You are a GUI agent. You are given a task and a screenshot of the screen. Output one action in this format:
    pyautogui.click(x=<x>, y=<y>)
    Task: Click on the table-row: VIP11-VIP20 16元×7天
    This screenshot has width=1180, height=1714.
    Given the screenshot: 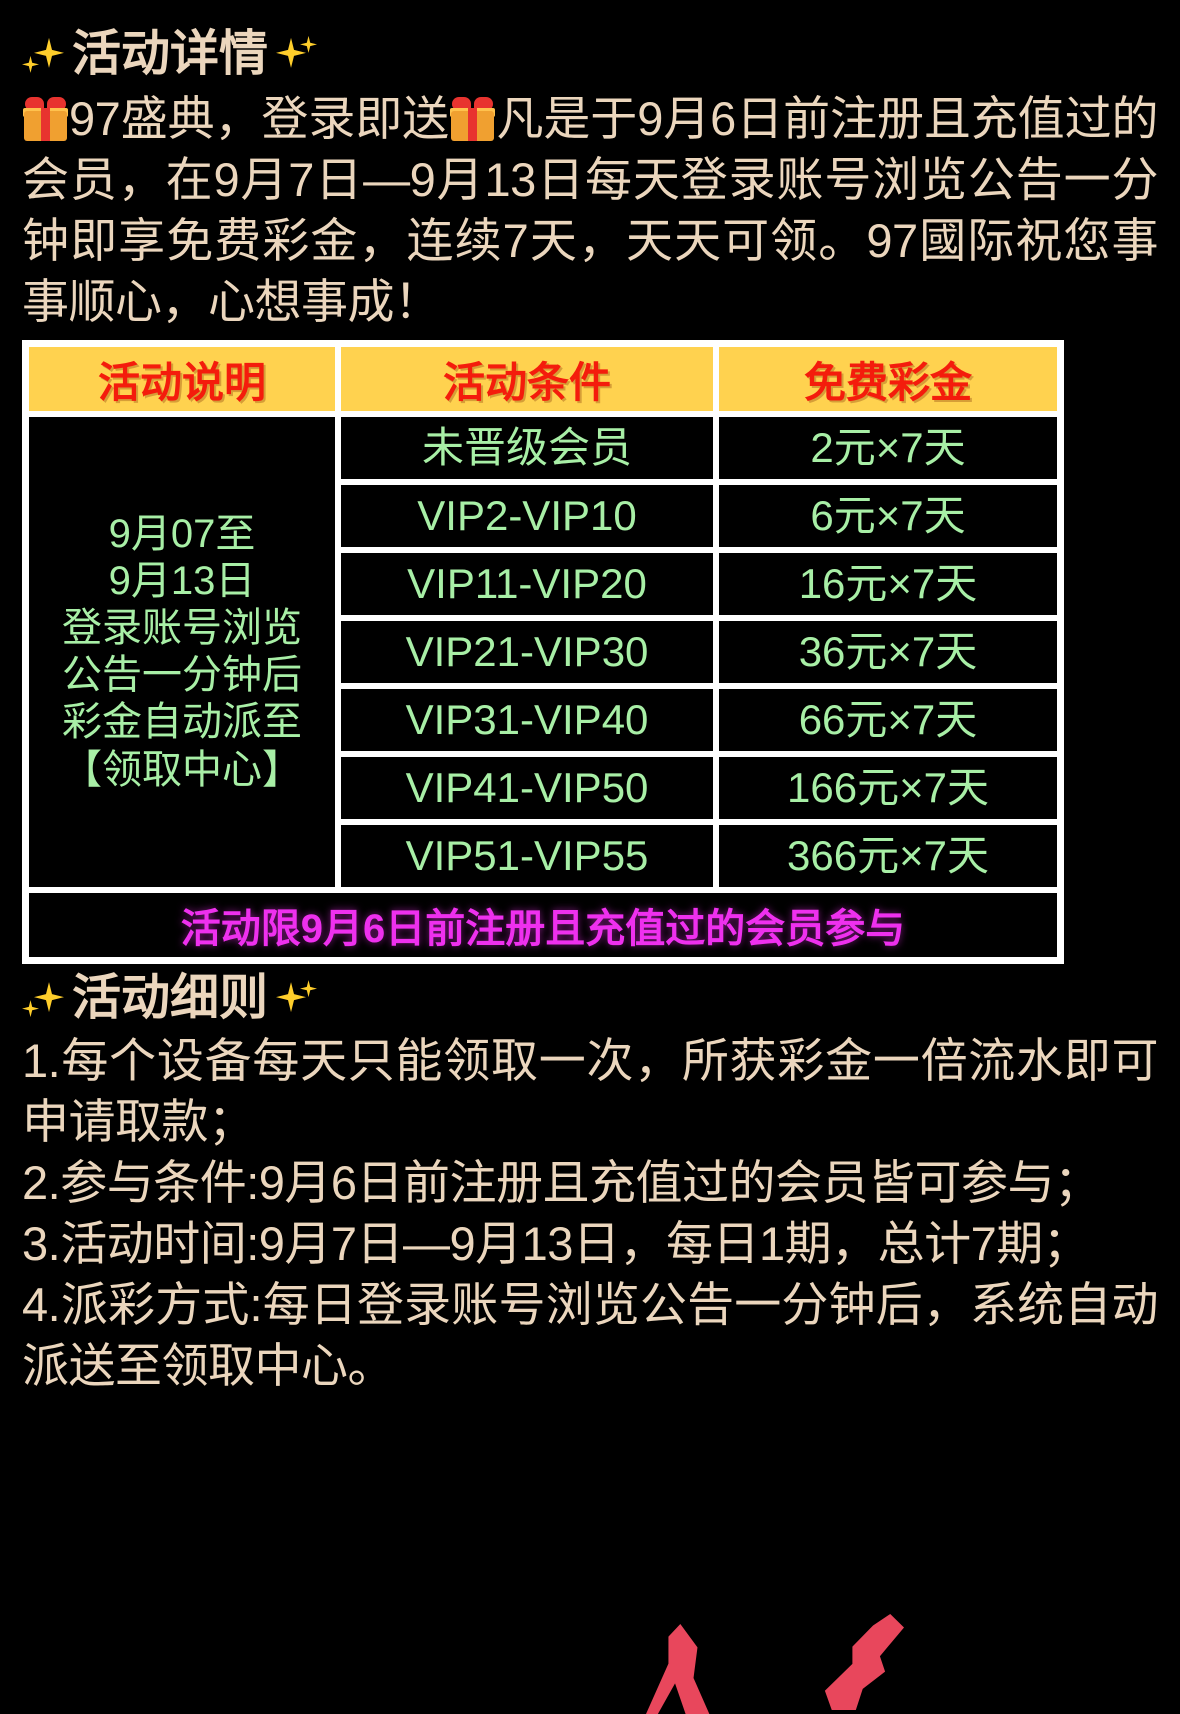 What is the action you would take?
    pyautogui.click(x=543, y=584)
    